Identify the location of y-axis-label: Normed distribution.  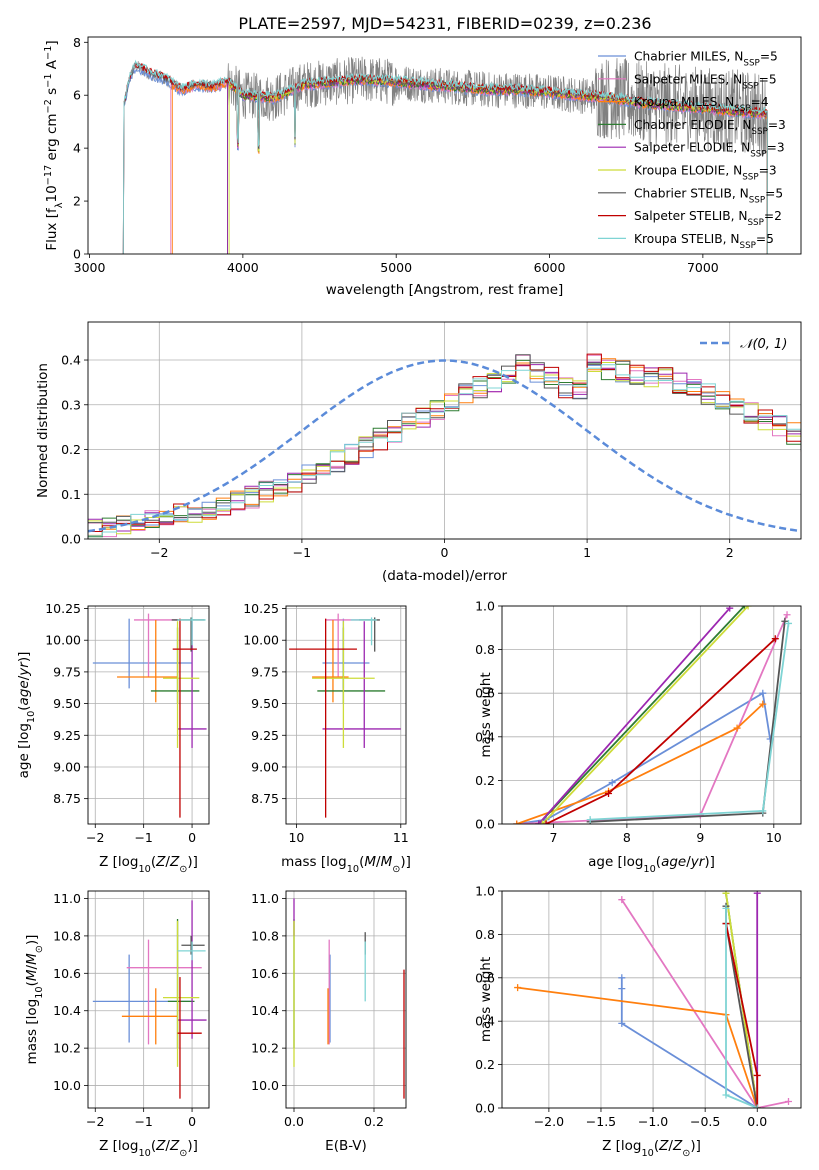
(43, 430).